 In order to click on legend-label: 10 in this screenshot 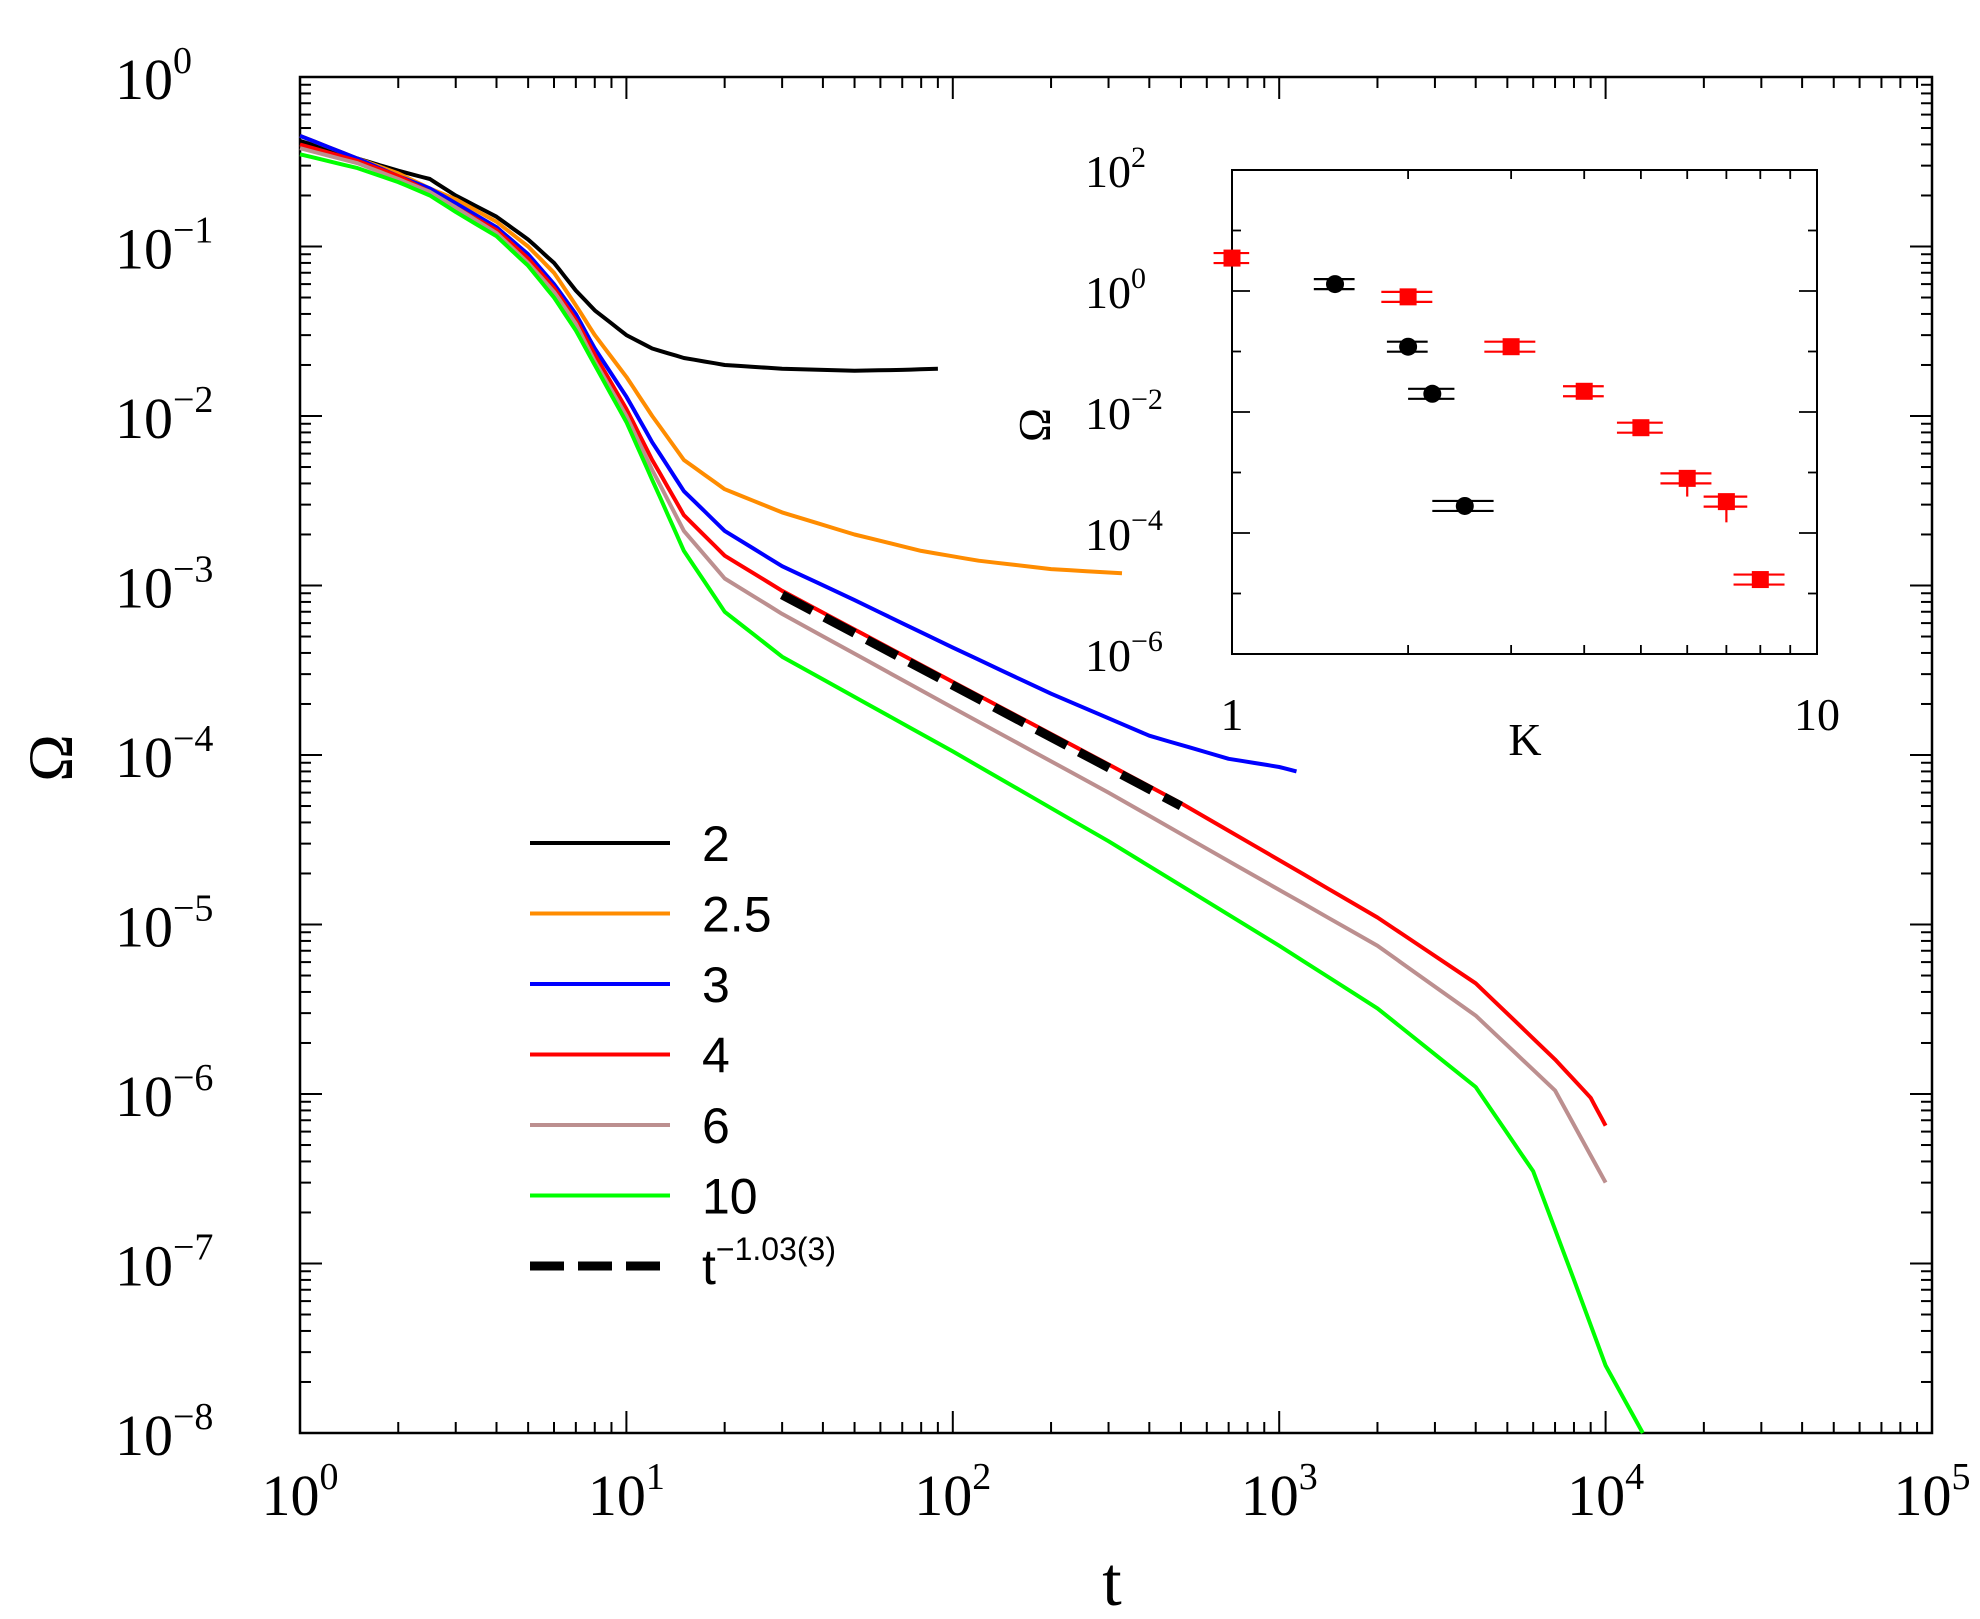, I will do `click(730, 1197)`.